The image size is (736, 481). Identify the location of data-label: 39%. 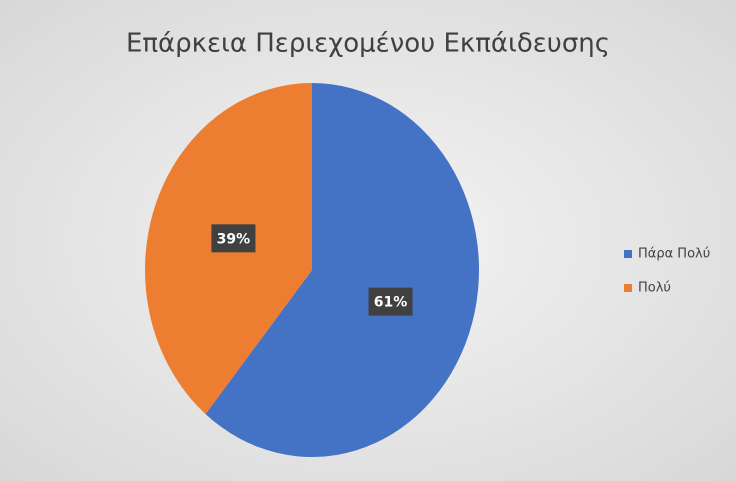
(234, 239).